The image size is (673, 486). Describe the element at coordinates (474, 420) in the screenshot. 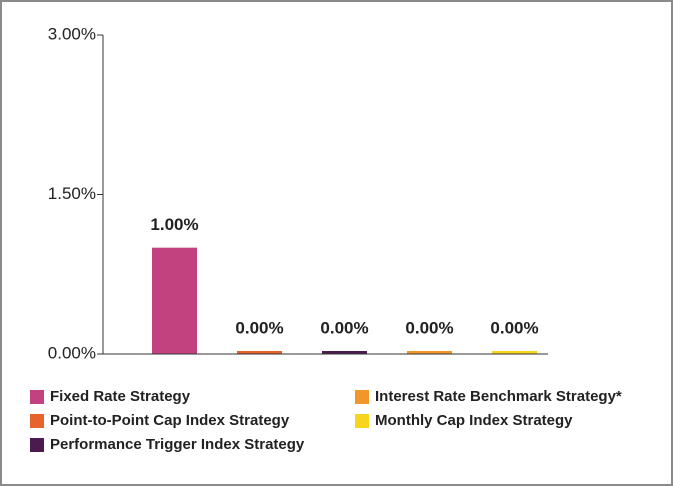

I see `legend-label: Monthly Cap Index Strategy` at that location.